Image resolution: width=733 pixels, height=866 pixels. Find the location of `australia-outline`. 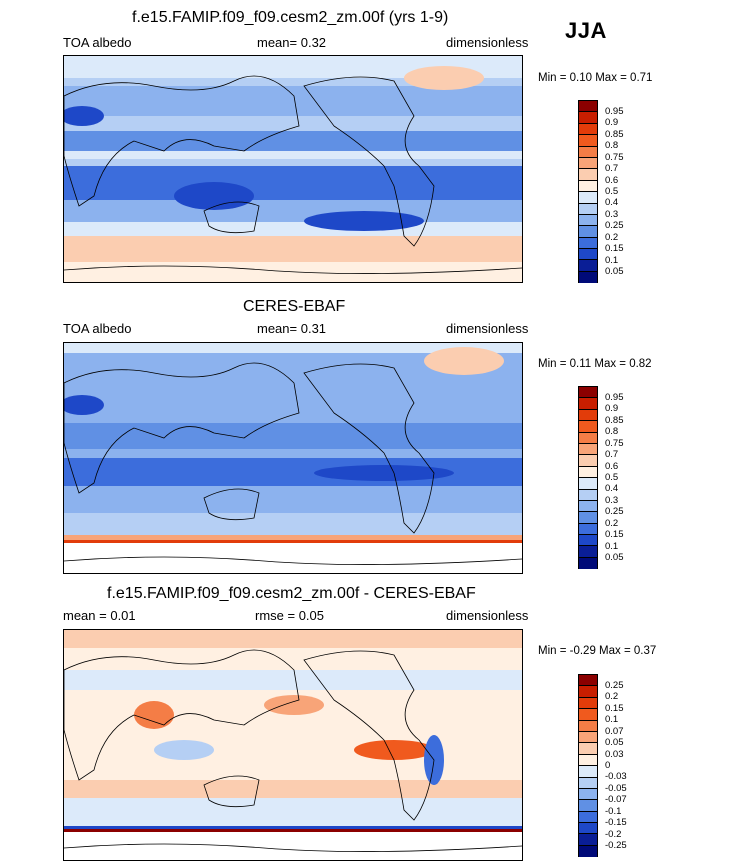

australia-outline is located at coordinates (231, 791).